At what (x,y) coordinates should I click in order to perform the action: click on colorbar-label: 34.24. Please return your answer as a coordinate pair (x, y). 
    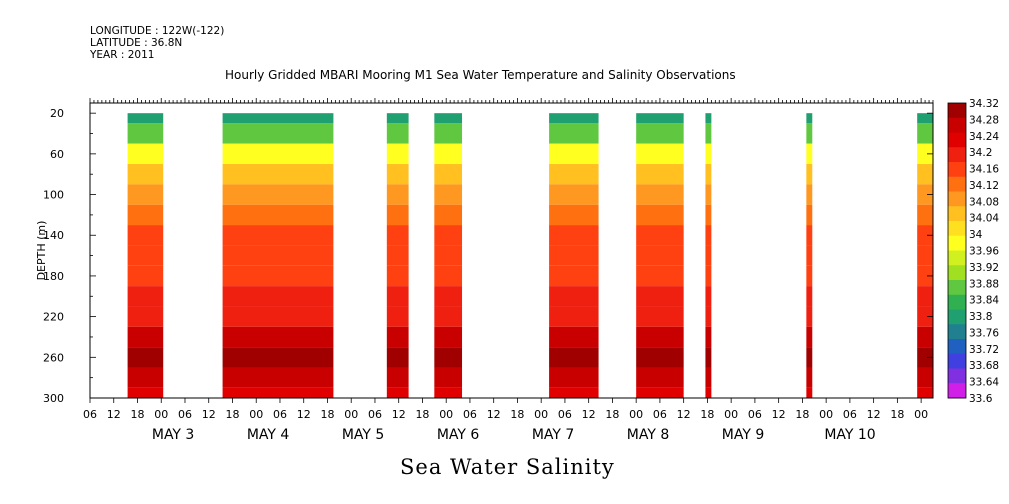
    Looking at the image, I should click on (984, 137).